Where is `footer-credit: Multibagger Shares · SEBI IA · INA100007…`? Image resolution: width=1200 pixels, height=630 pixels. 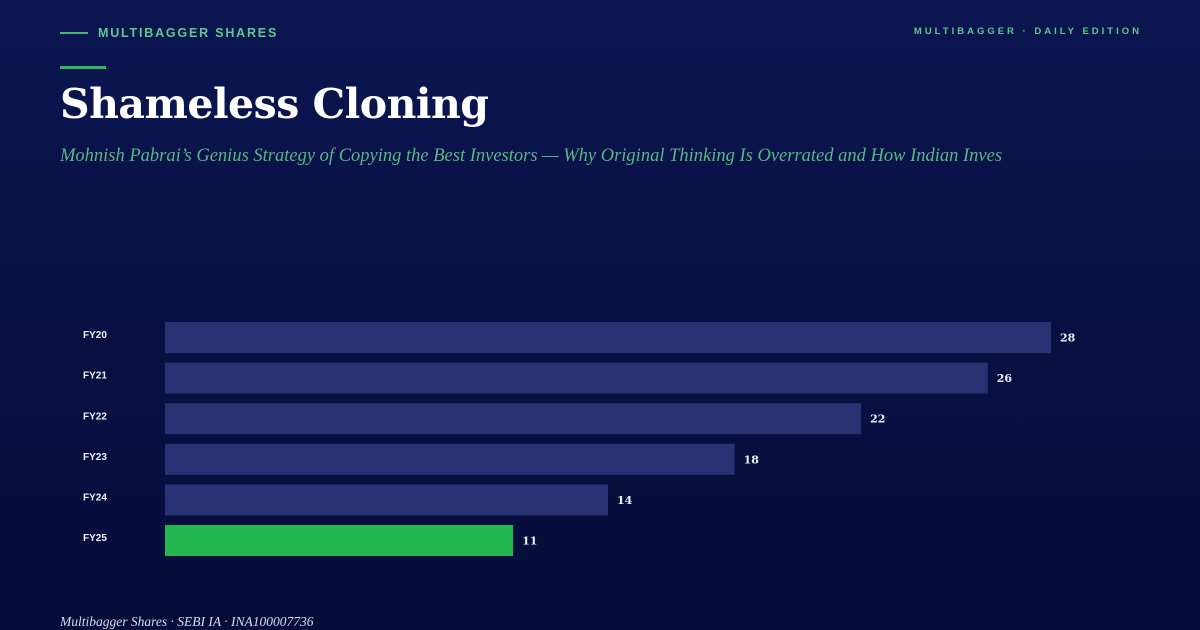
footer-credit: Multibagger Shares · SEBI IA · INA100007… is located at coordinates (187, 621).